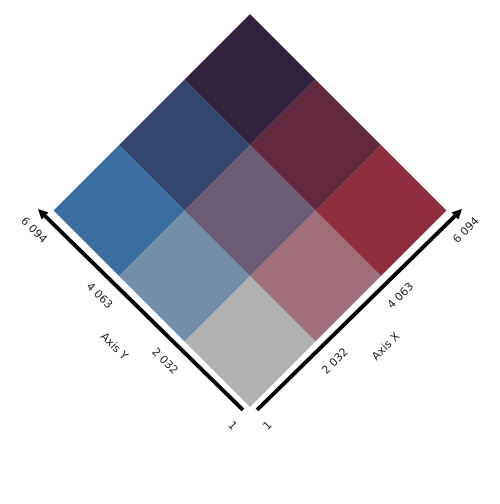 The width and height of the screenshot is (500, 504). What do you see at coordinates (33, 229) in the screenshot?
I see `y-axis-tick-label: 6 094` at bounding box center [33, 229].